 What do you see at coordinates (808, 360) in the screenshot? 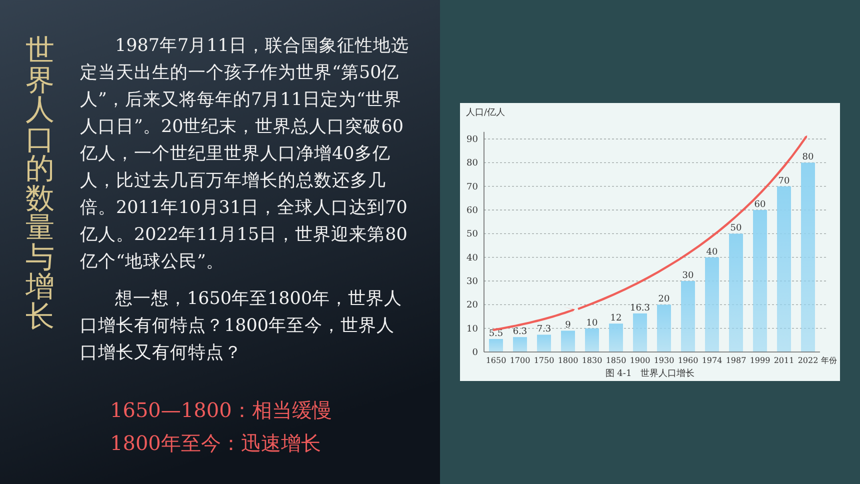
I see `x-tick-label: 2022` at bounding box center [808, 360].